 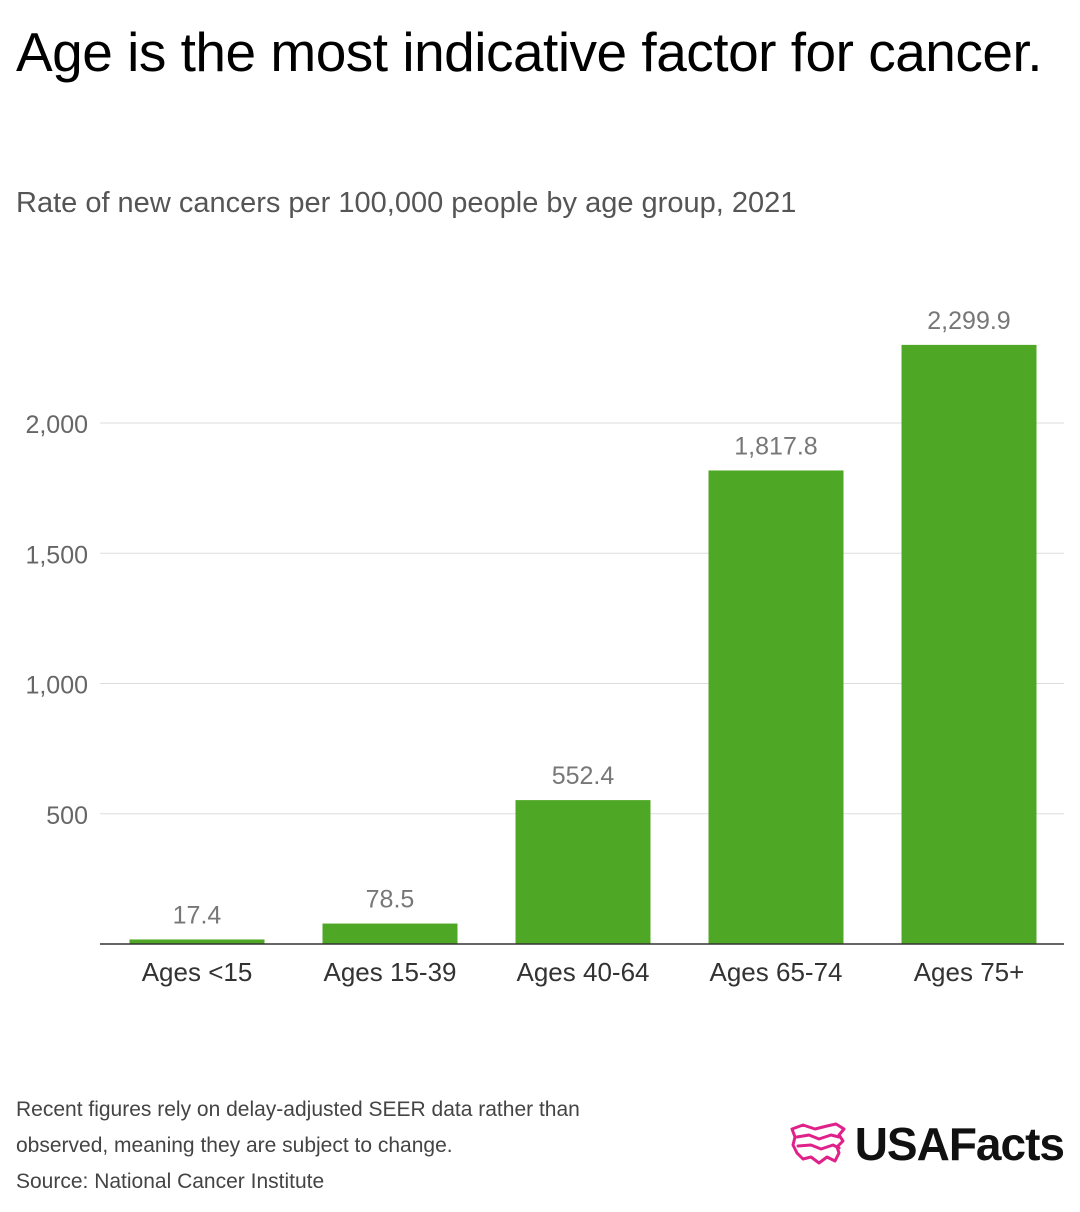 What do you see at coordinates (390, 972) in the screenshot?
I see `x-tick-label: Ages 15-39` at bounding box center [390, 972].